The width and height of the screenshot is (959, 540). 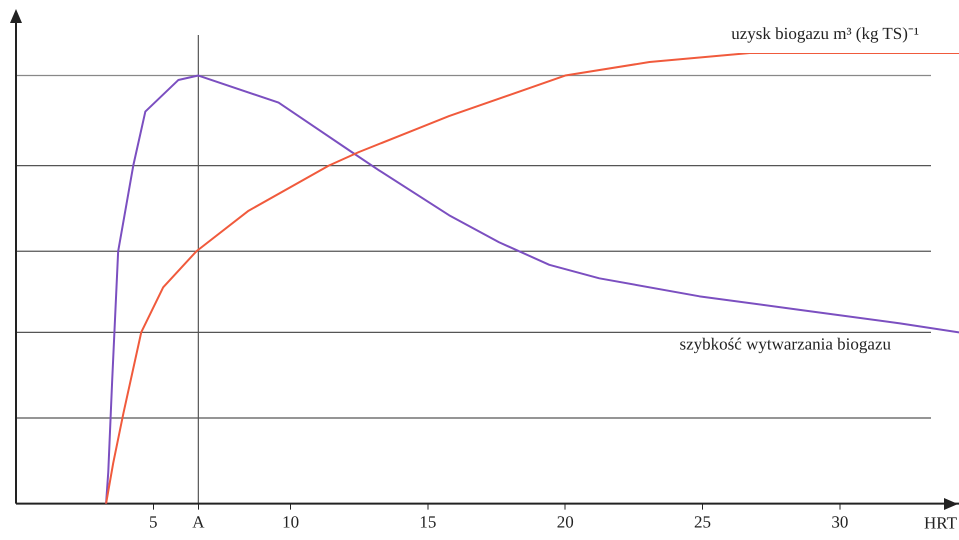 I want to click on x-tick-label: 10, so click(x=291, y=522).